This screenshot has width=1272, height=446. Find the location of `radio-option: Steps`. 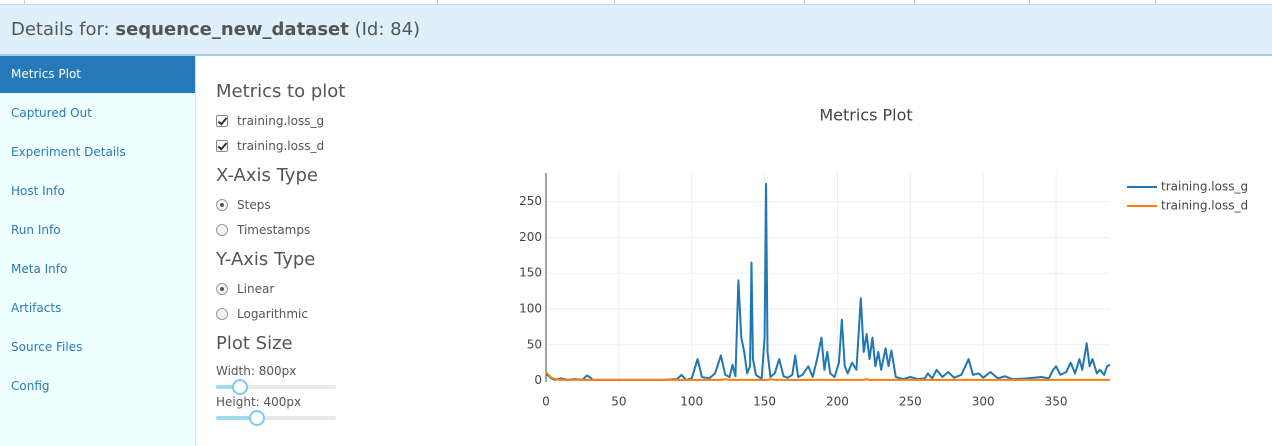

radio-option: Steps is located at coordinates (243, 205).